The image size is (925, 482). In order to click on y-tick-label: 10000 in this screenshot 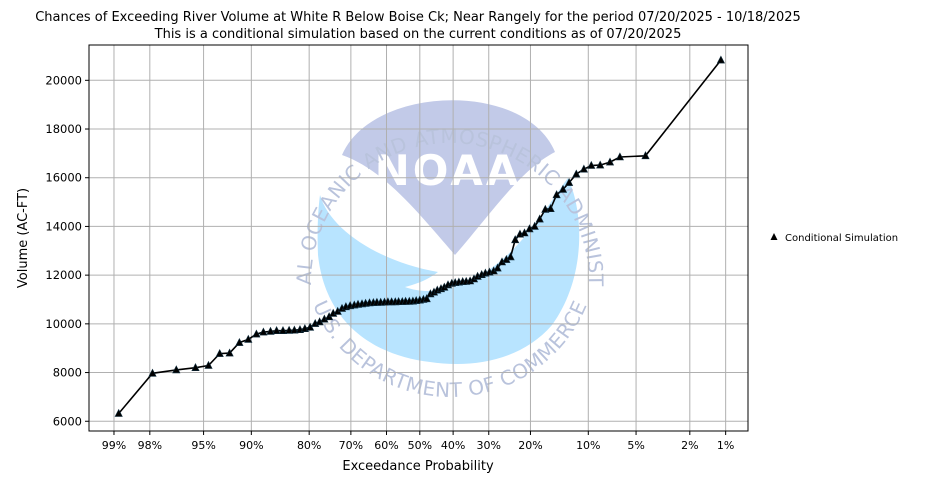, I will do `click(63, 324)`.